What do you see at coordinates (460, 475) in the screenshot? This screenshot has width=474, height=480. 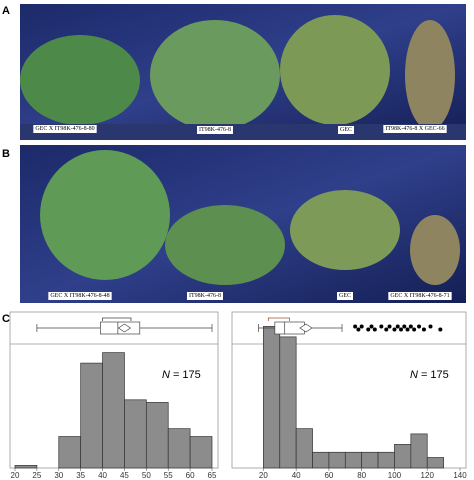 I see `x-tick-label: 140` at bounding box center [460, 475].